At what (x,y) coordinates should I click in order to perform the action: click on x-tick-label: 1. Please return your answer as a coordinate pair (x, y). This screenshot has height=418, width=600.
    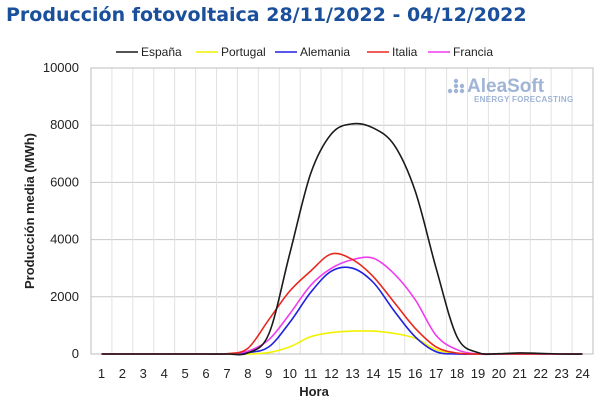
    Looking at the image, I should click on (101, 373).